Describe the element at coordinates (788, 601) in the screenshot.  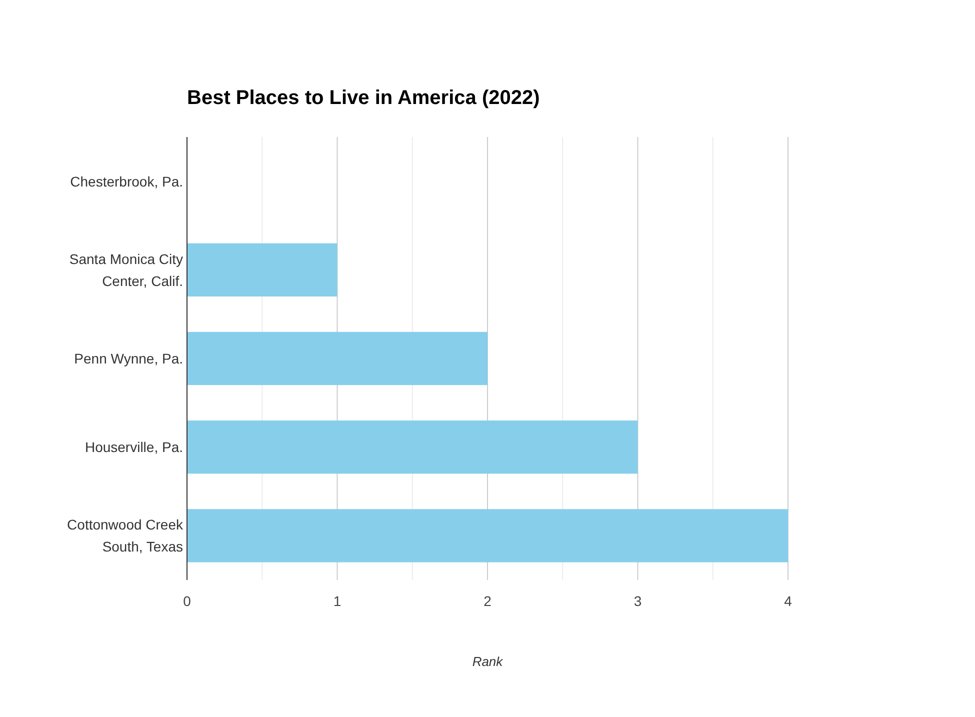
I see `x-tick-label: 4` at that location.